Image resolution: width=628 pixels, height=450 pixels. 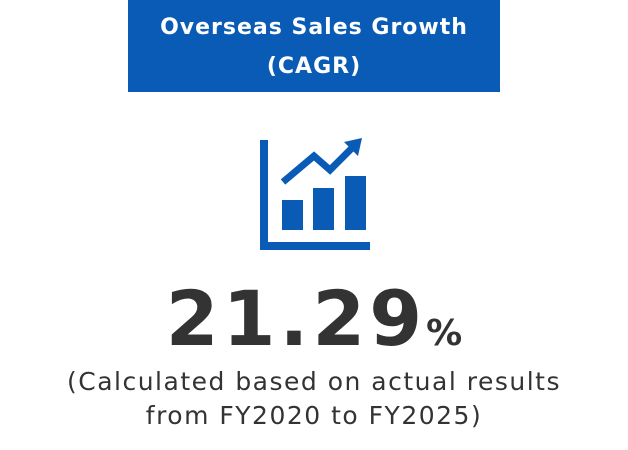 I want to click on metric-unit: %, so click(x=444, y=333).